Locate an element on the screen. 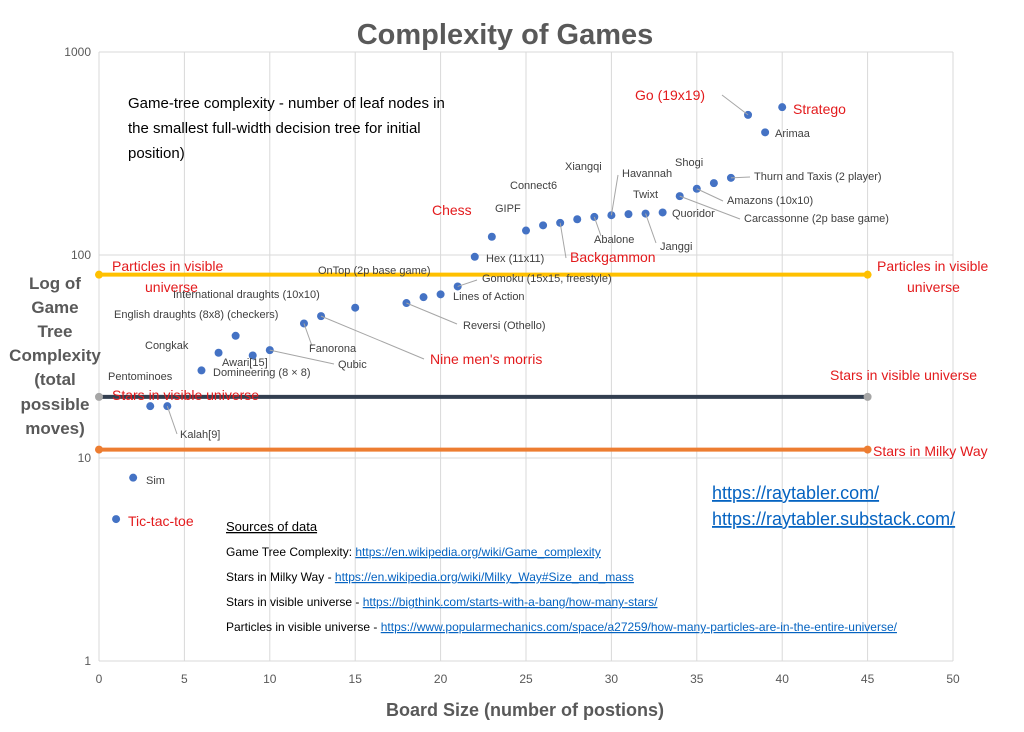  data-label: Arimaa is located at coordinates (793, 134).